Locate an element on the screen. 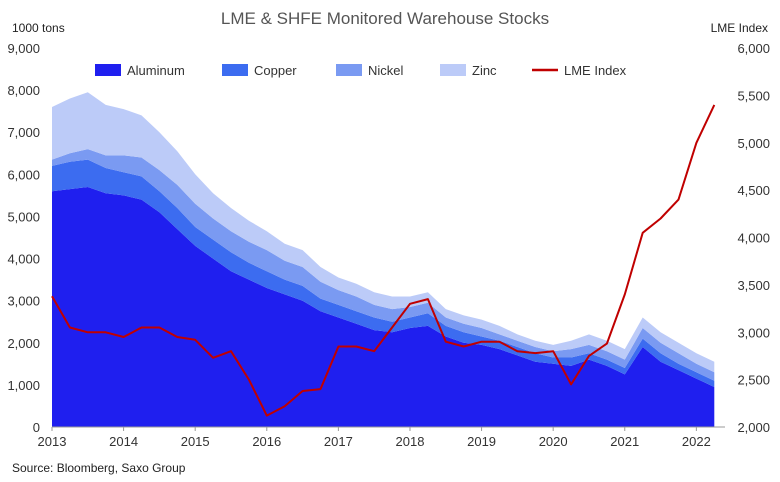 This screenshot has width=780, height=482. legend-item-nickel: Nickel is located at coordinates (370, 70).